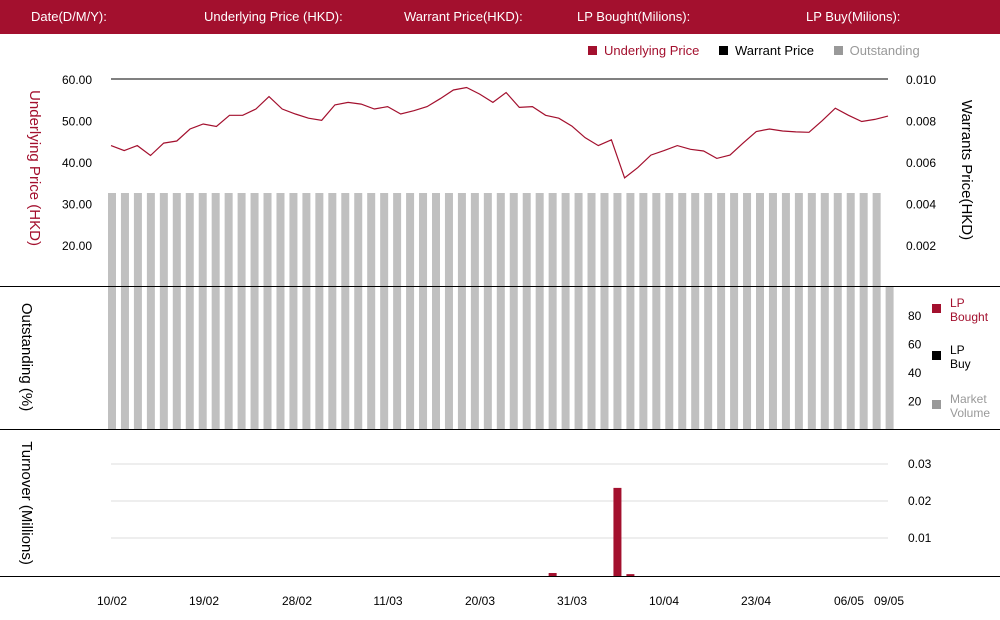 Image resolution: width=1000 pixels, height=620 pixels. I want to click on legend-lp-buy-line2: Buy, so click(960, 364).